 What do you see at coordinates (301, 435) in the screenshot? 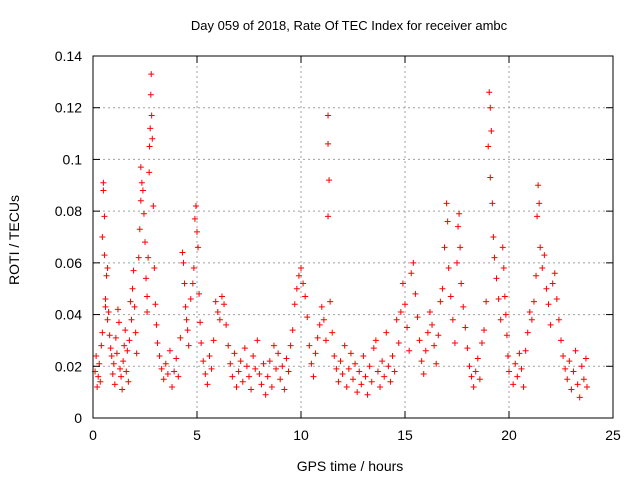
I see `x-tick-label: 10` at bounding box center [301, 435].